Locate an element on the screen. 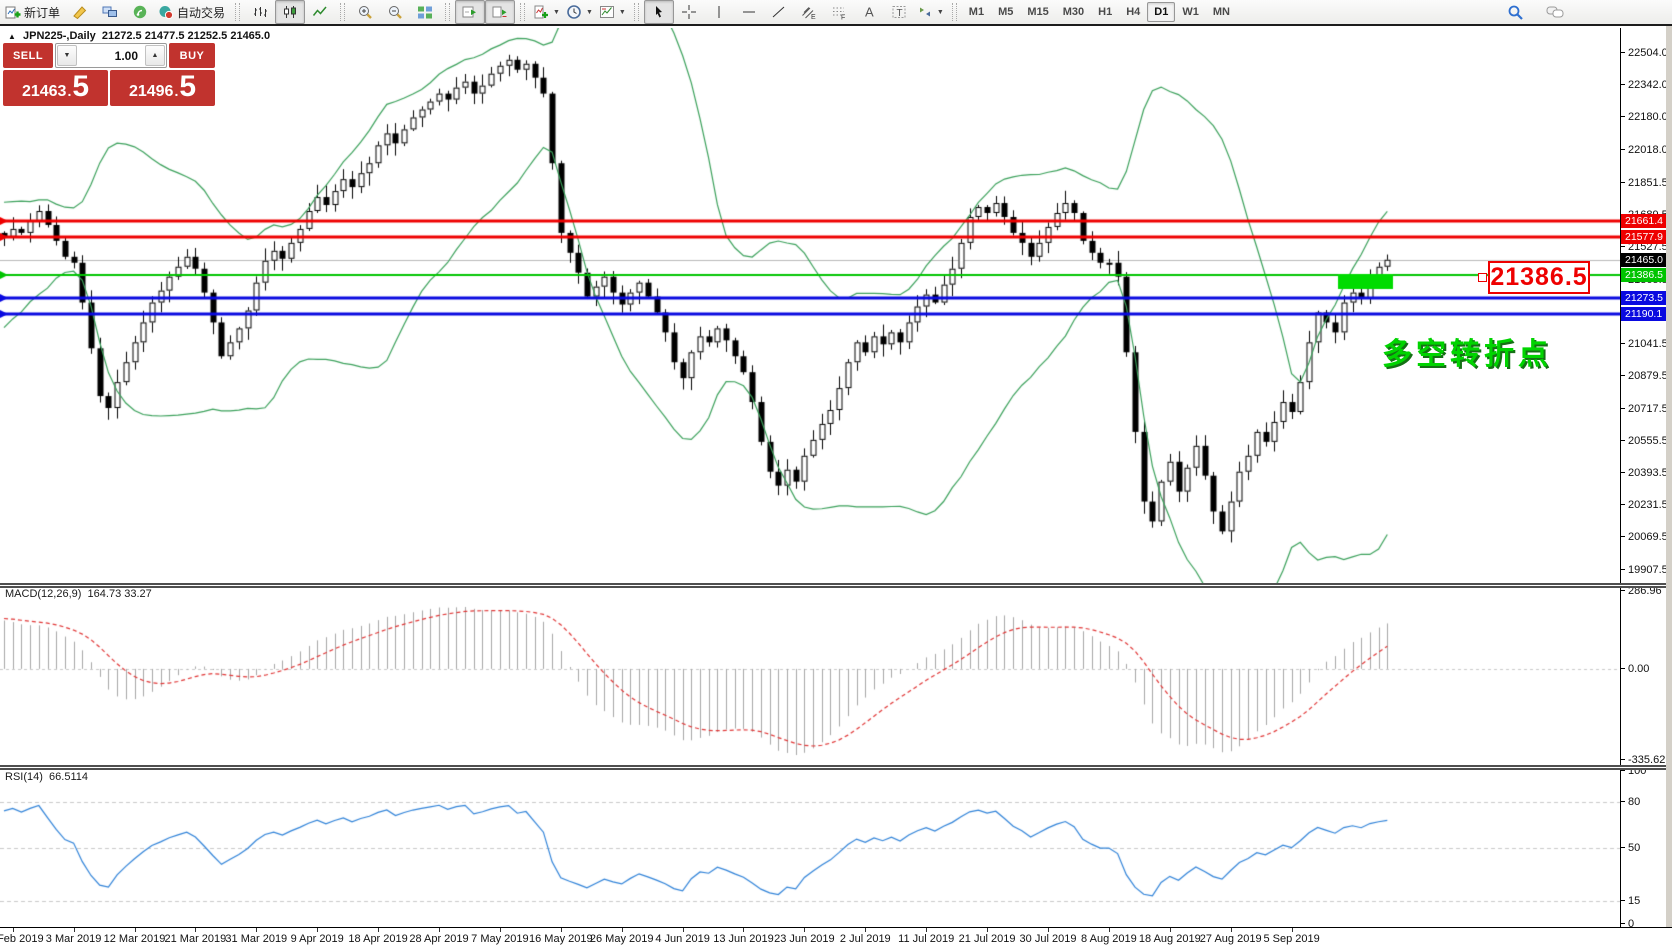 The image size is (1672, 951). buy-price-tile: 21496 . 5 is located at coordinates (162, 88).